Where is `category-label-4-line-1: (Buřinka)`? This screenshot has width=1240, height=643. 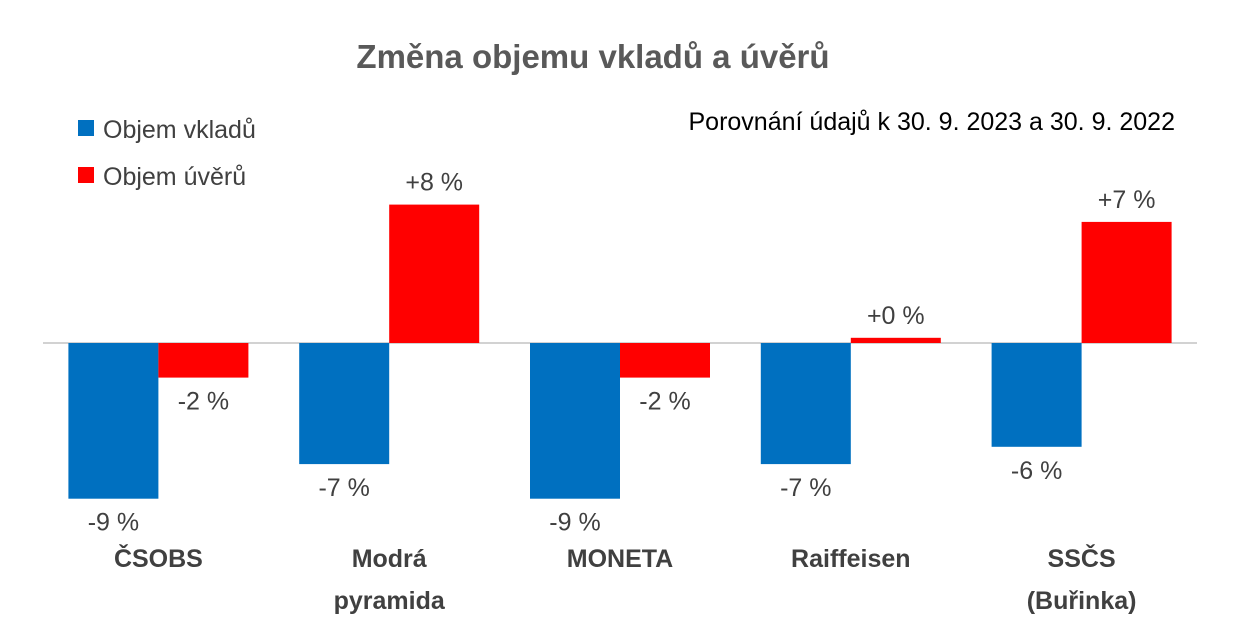
category-label-4-line-1: (Buřinka) is located at coordinates (1082, 601).